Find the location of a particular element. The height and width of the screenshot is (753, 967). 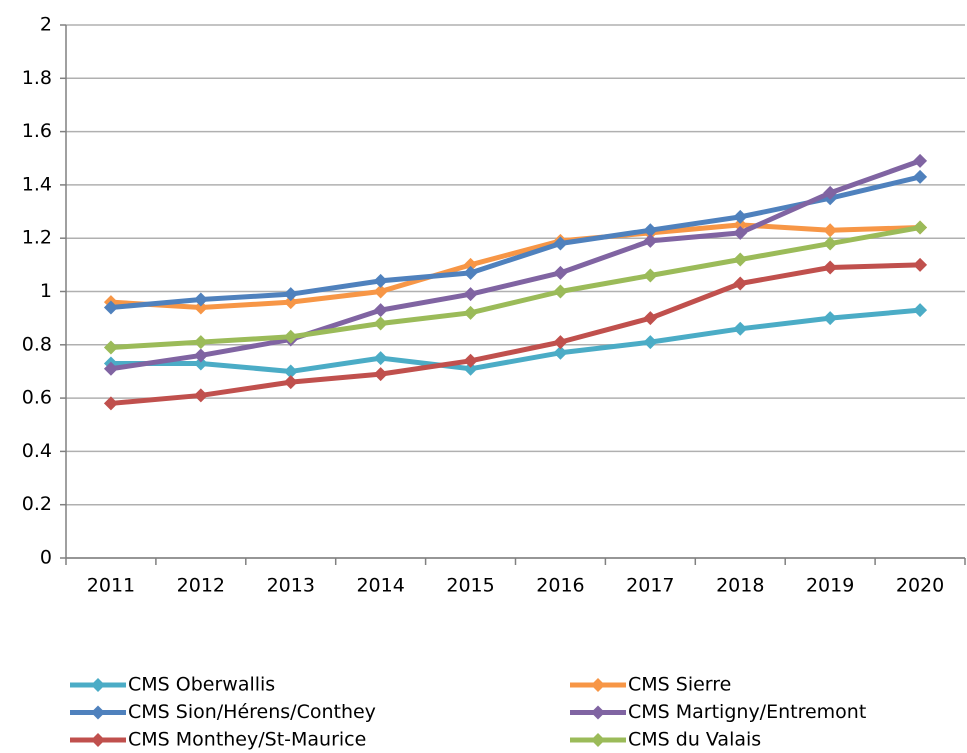

y-tick-label: 0.4 is located at coordinates (37, 451).